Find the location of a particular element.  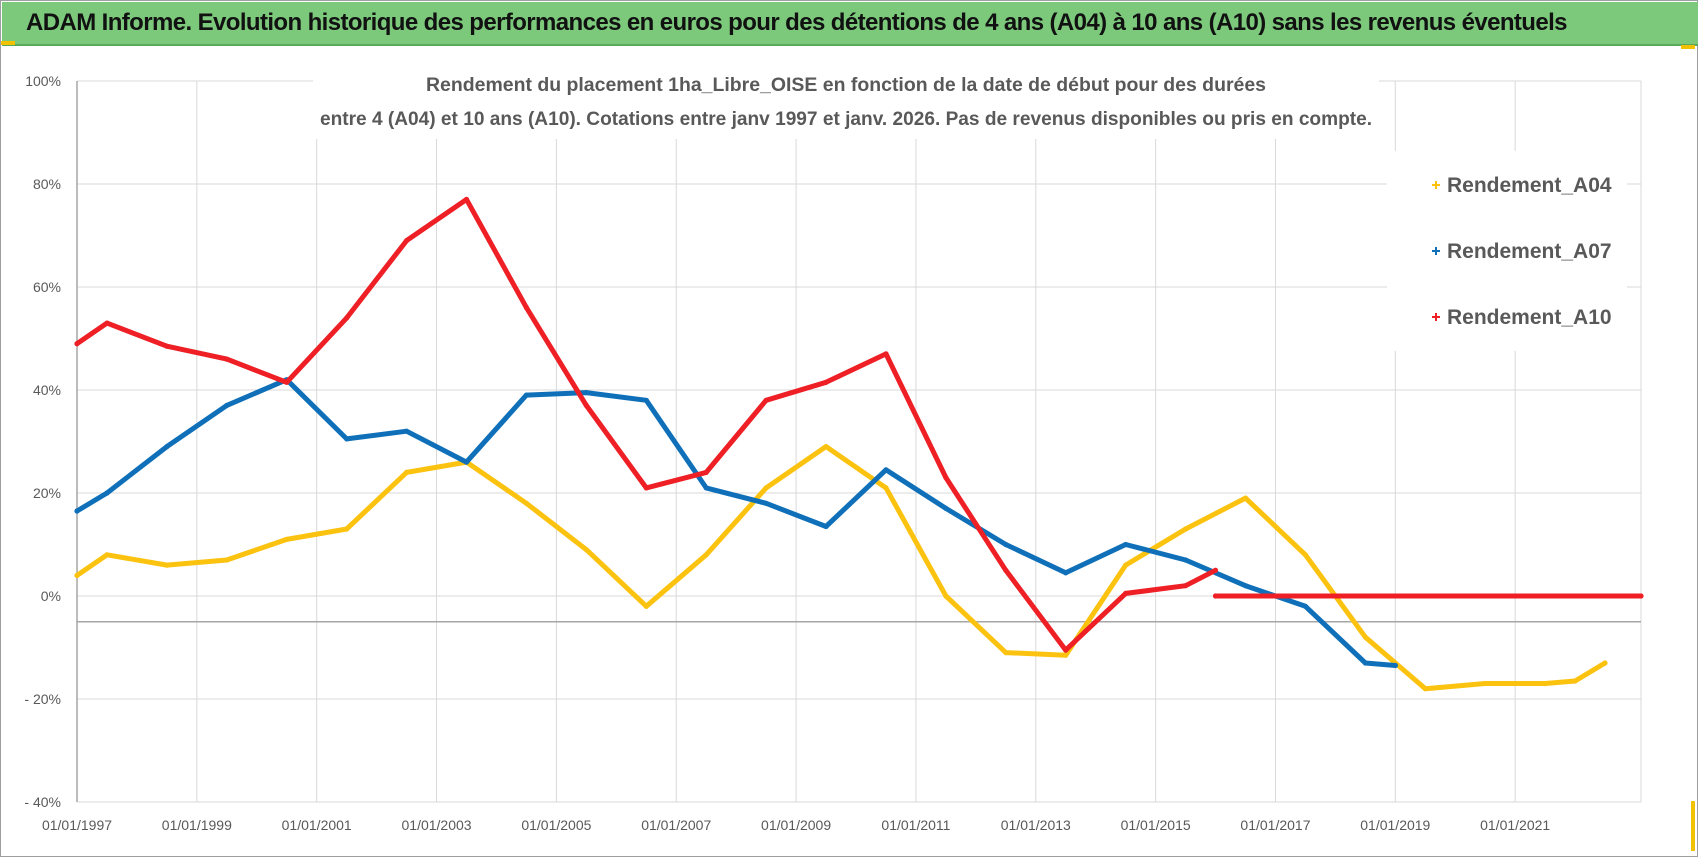

x-tick-label: 01/01/2009 is located at coordinates (796, 825).